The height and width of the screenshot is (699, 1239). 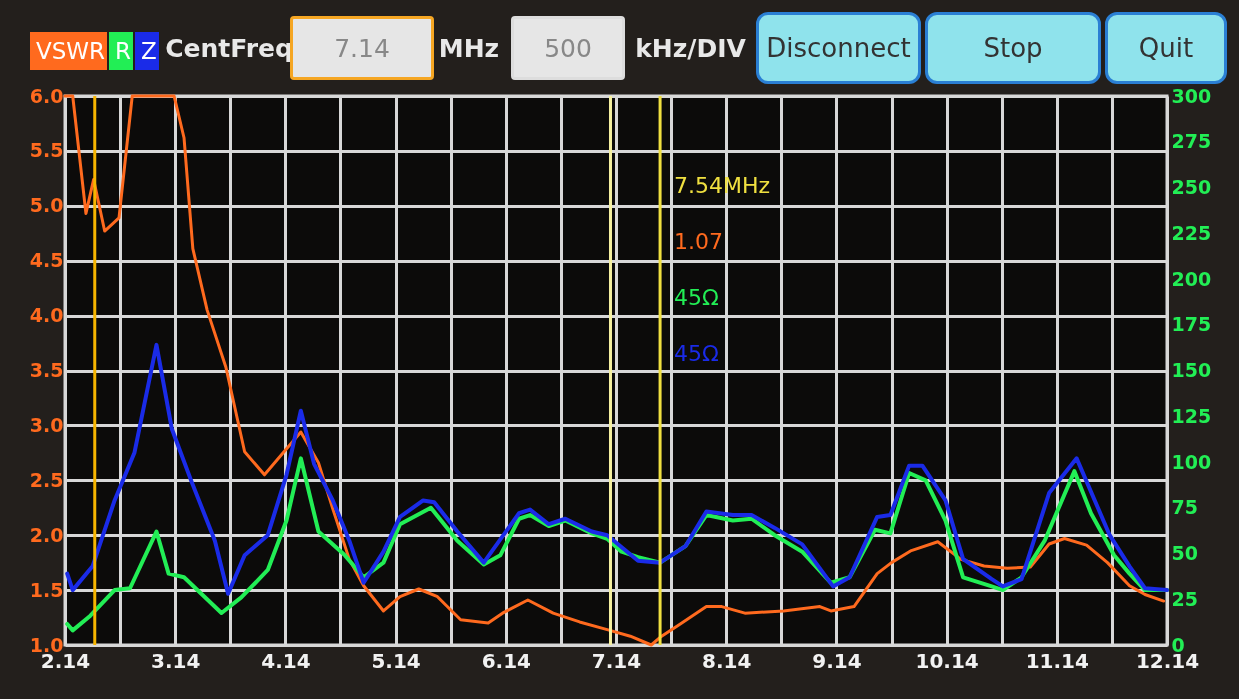 I want to click on y2-tick-label: 125, so click(x=1191, y=415).